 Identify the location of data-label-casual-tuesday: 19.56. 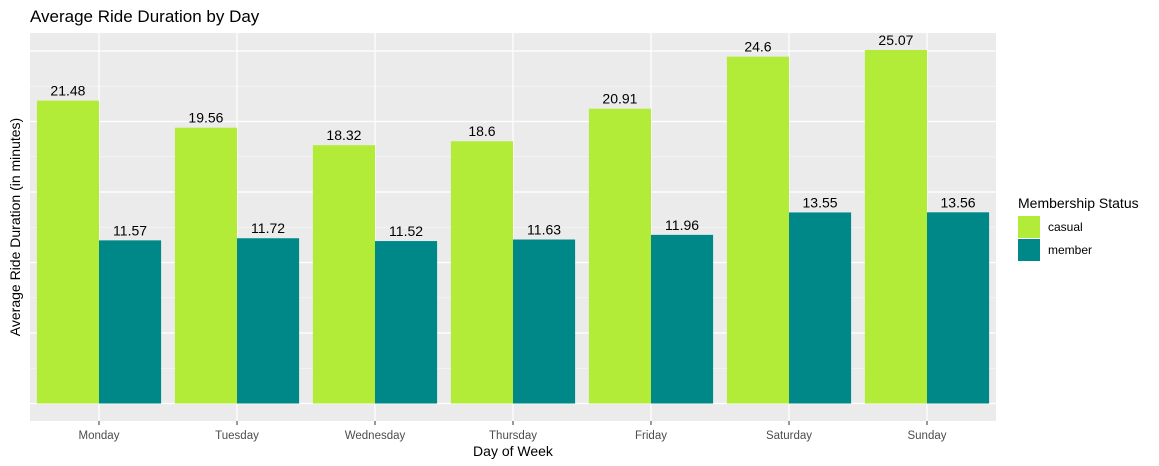
(205, 118).